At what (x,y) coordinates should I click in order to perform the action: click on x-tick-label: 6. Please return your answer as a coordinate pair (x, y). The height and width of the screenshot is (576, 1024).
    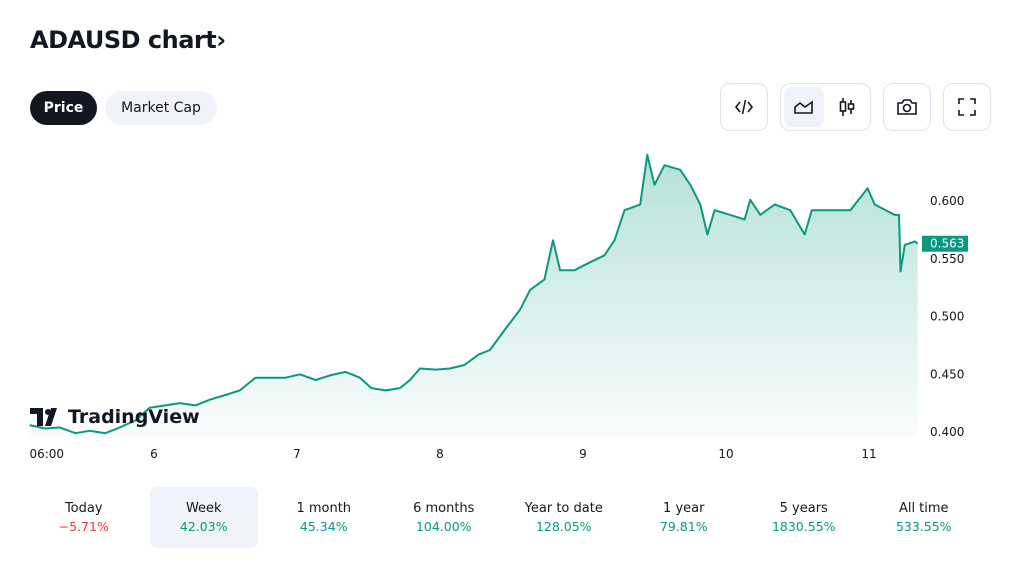
    Looking at the image, I should click on (154, 454).